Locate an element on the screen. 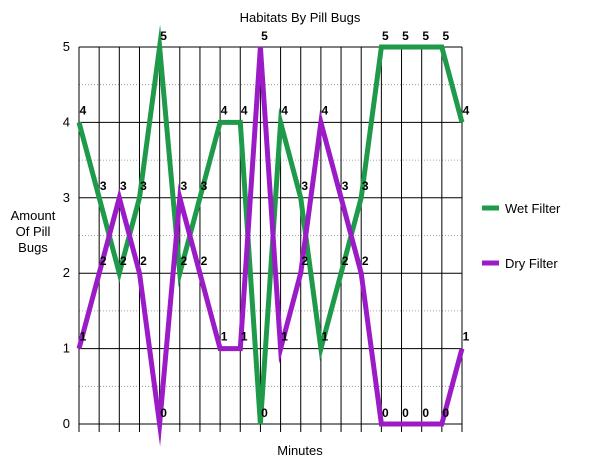 Image resolution: width=600 pixels, height=463 pixels. y-axis-title-line: Of Pill is located at coordinates (33, 231).